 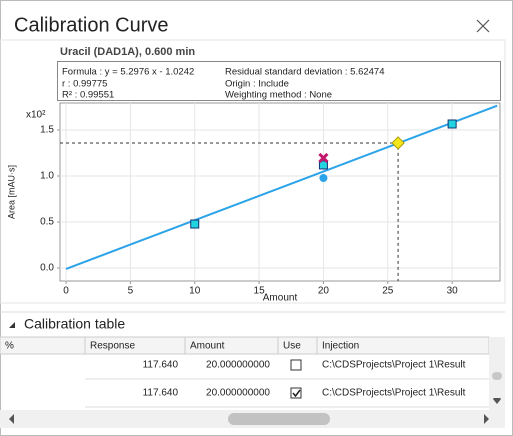 What do you see at coordinates (280, 298) in the screenshot?
I see `x-axis-label: Amount` at bounding box center [280, 298].